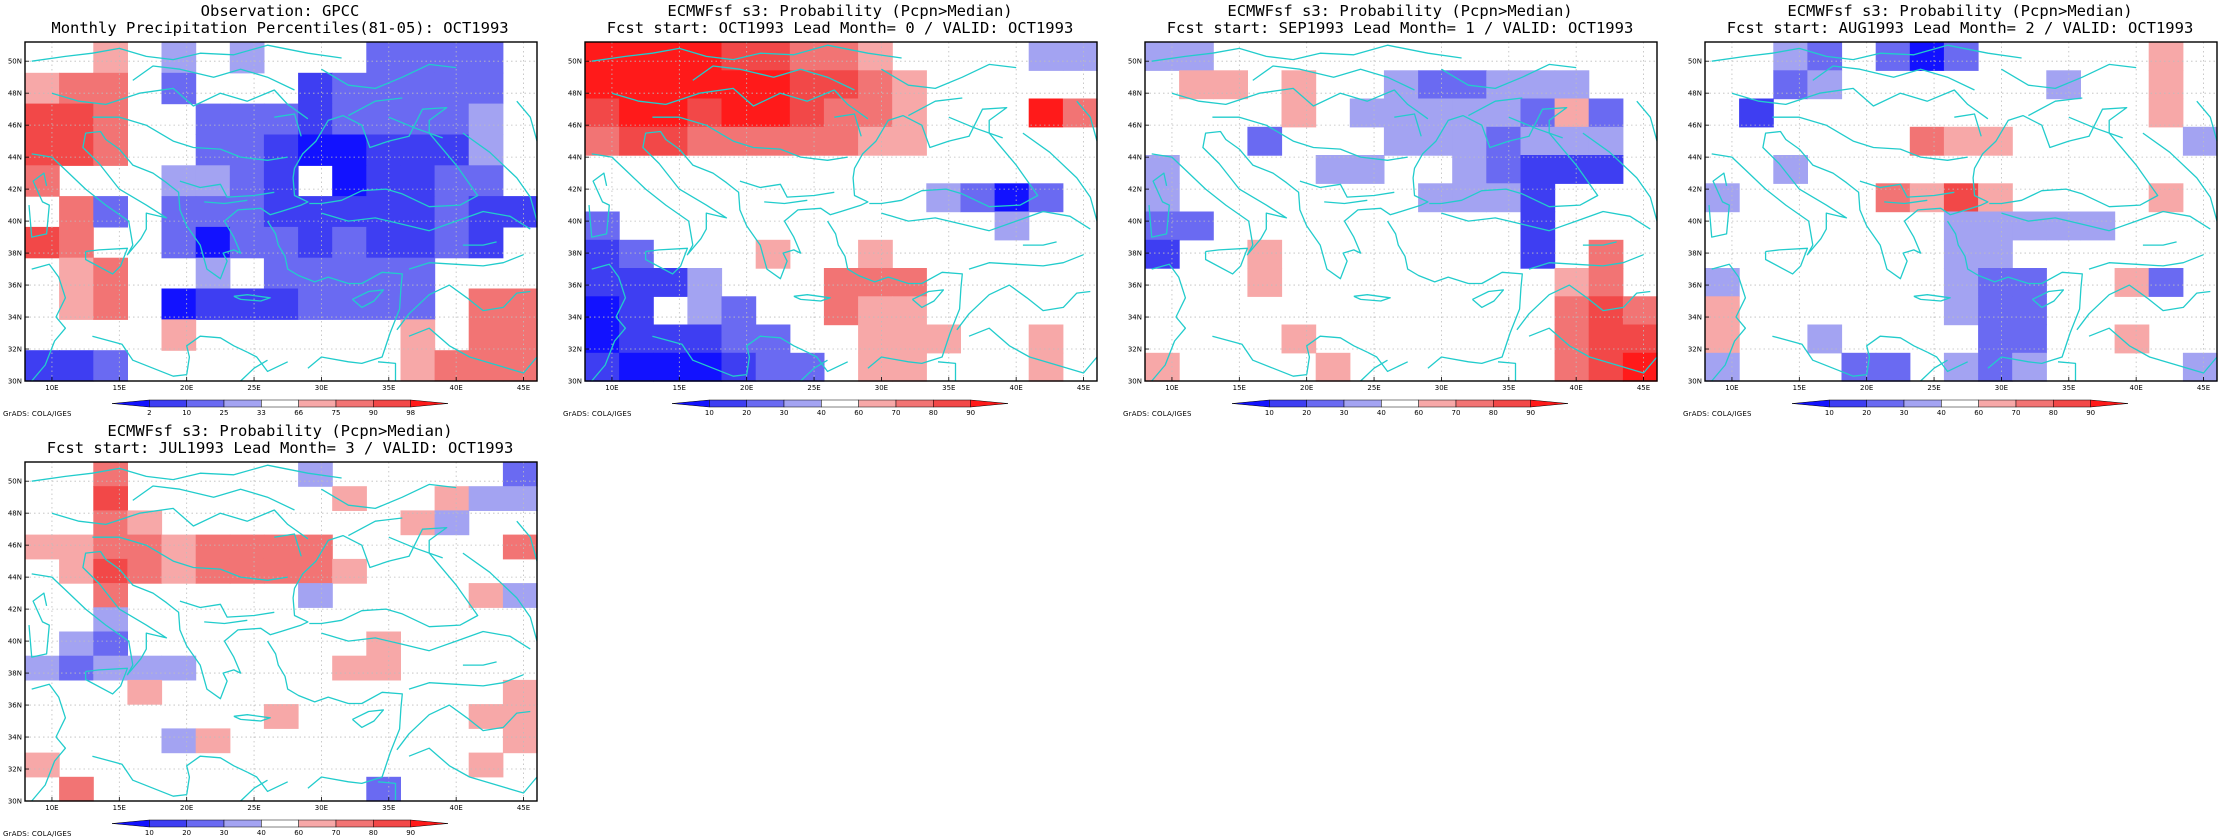  Describe the element at coordinates (280, 11) in the screenshot. I see `panel-title: Observation: GPCC` at that location.